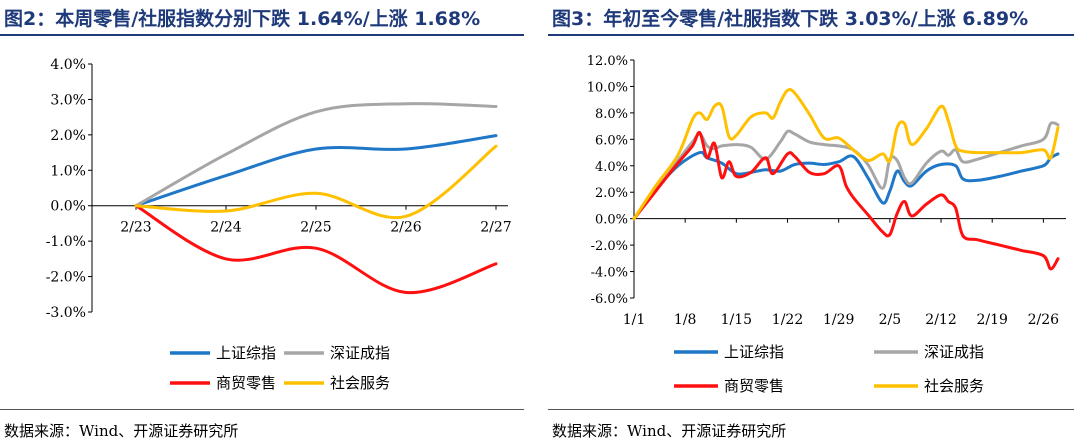 This screenshot has height=445, width=1080. Describe the element at coordinates (607, 61) in the screenshot. I see `y-tick-label: 12.0%` at that location.